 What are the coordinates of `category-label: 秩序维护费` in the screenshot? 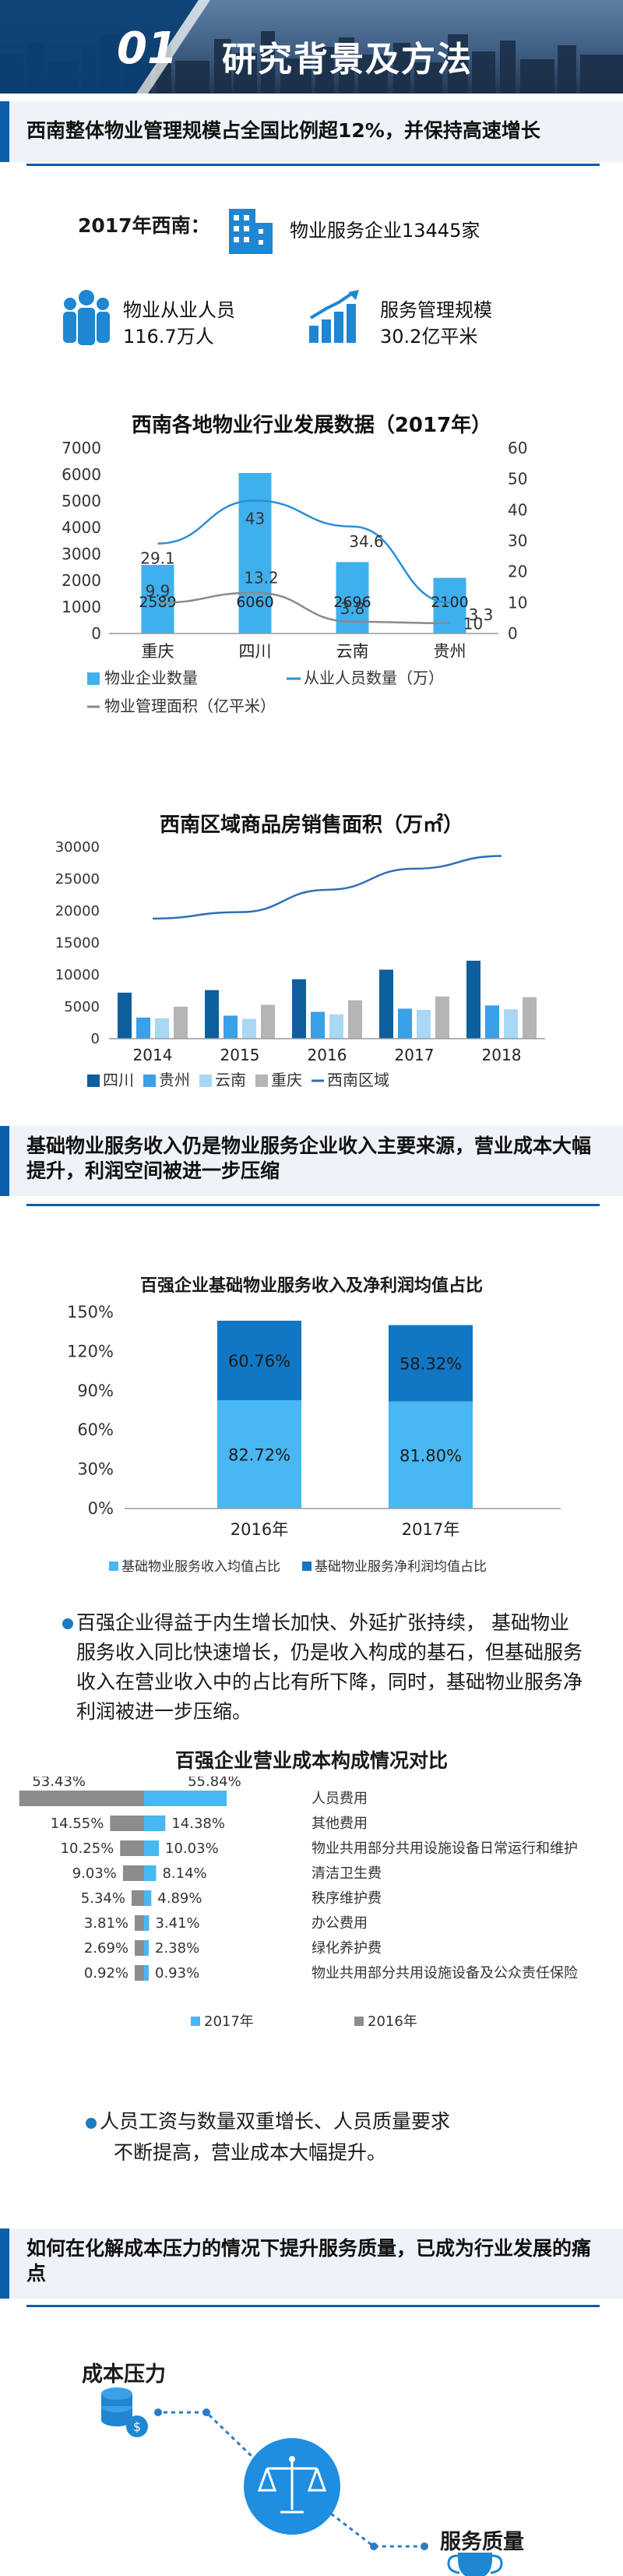 It's located at (347, 1898).